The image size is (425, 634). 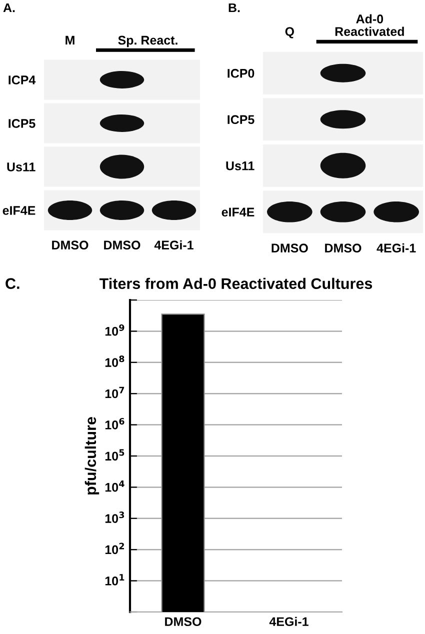 I want to click on chart-title: Titers from Ad-0 Reactivated Cultures, so click(x=235, y=284).